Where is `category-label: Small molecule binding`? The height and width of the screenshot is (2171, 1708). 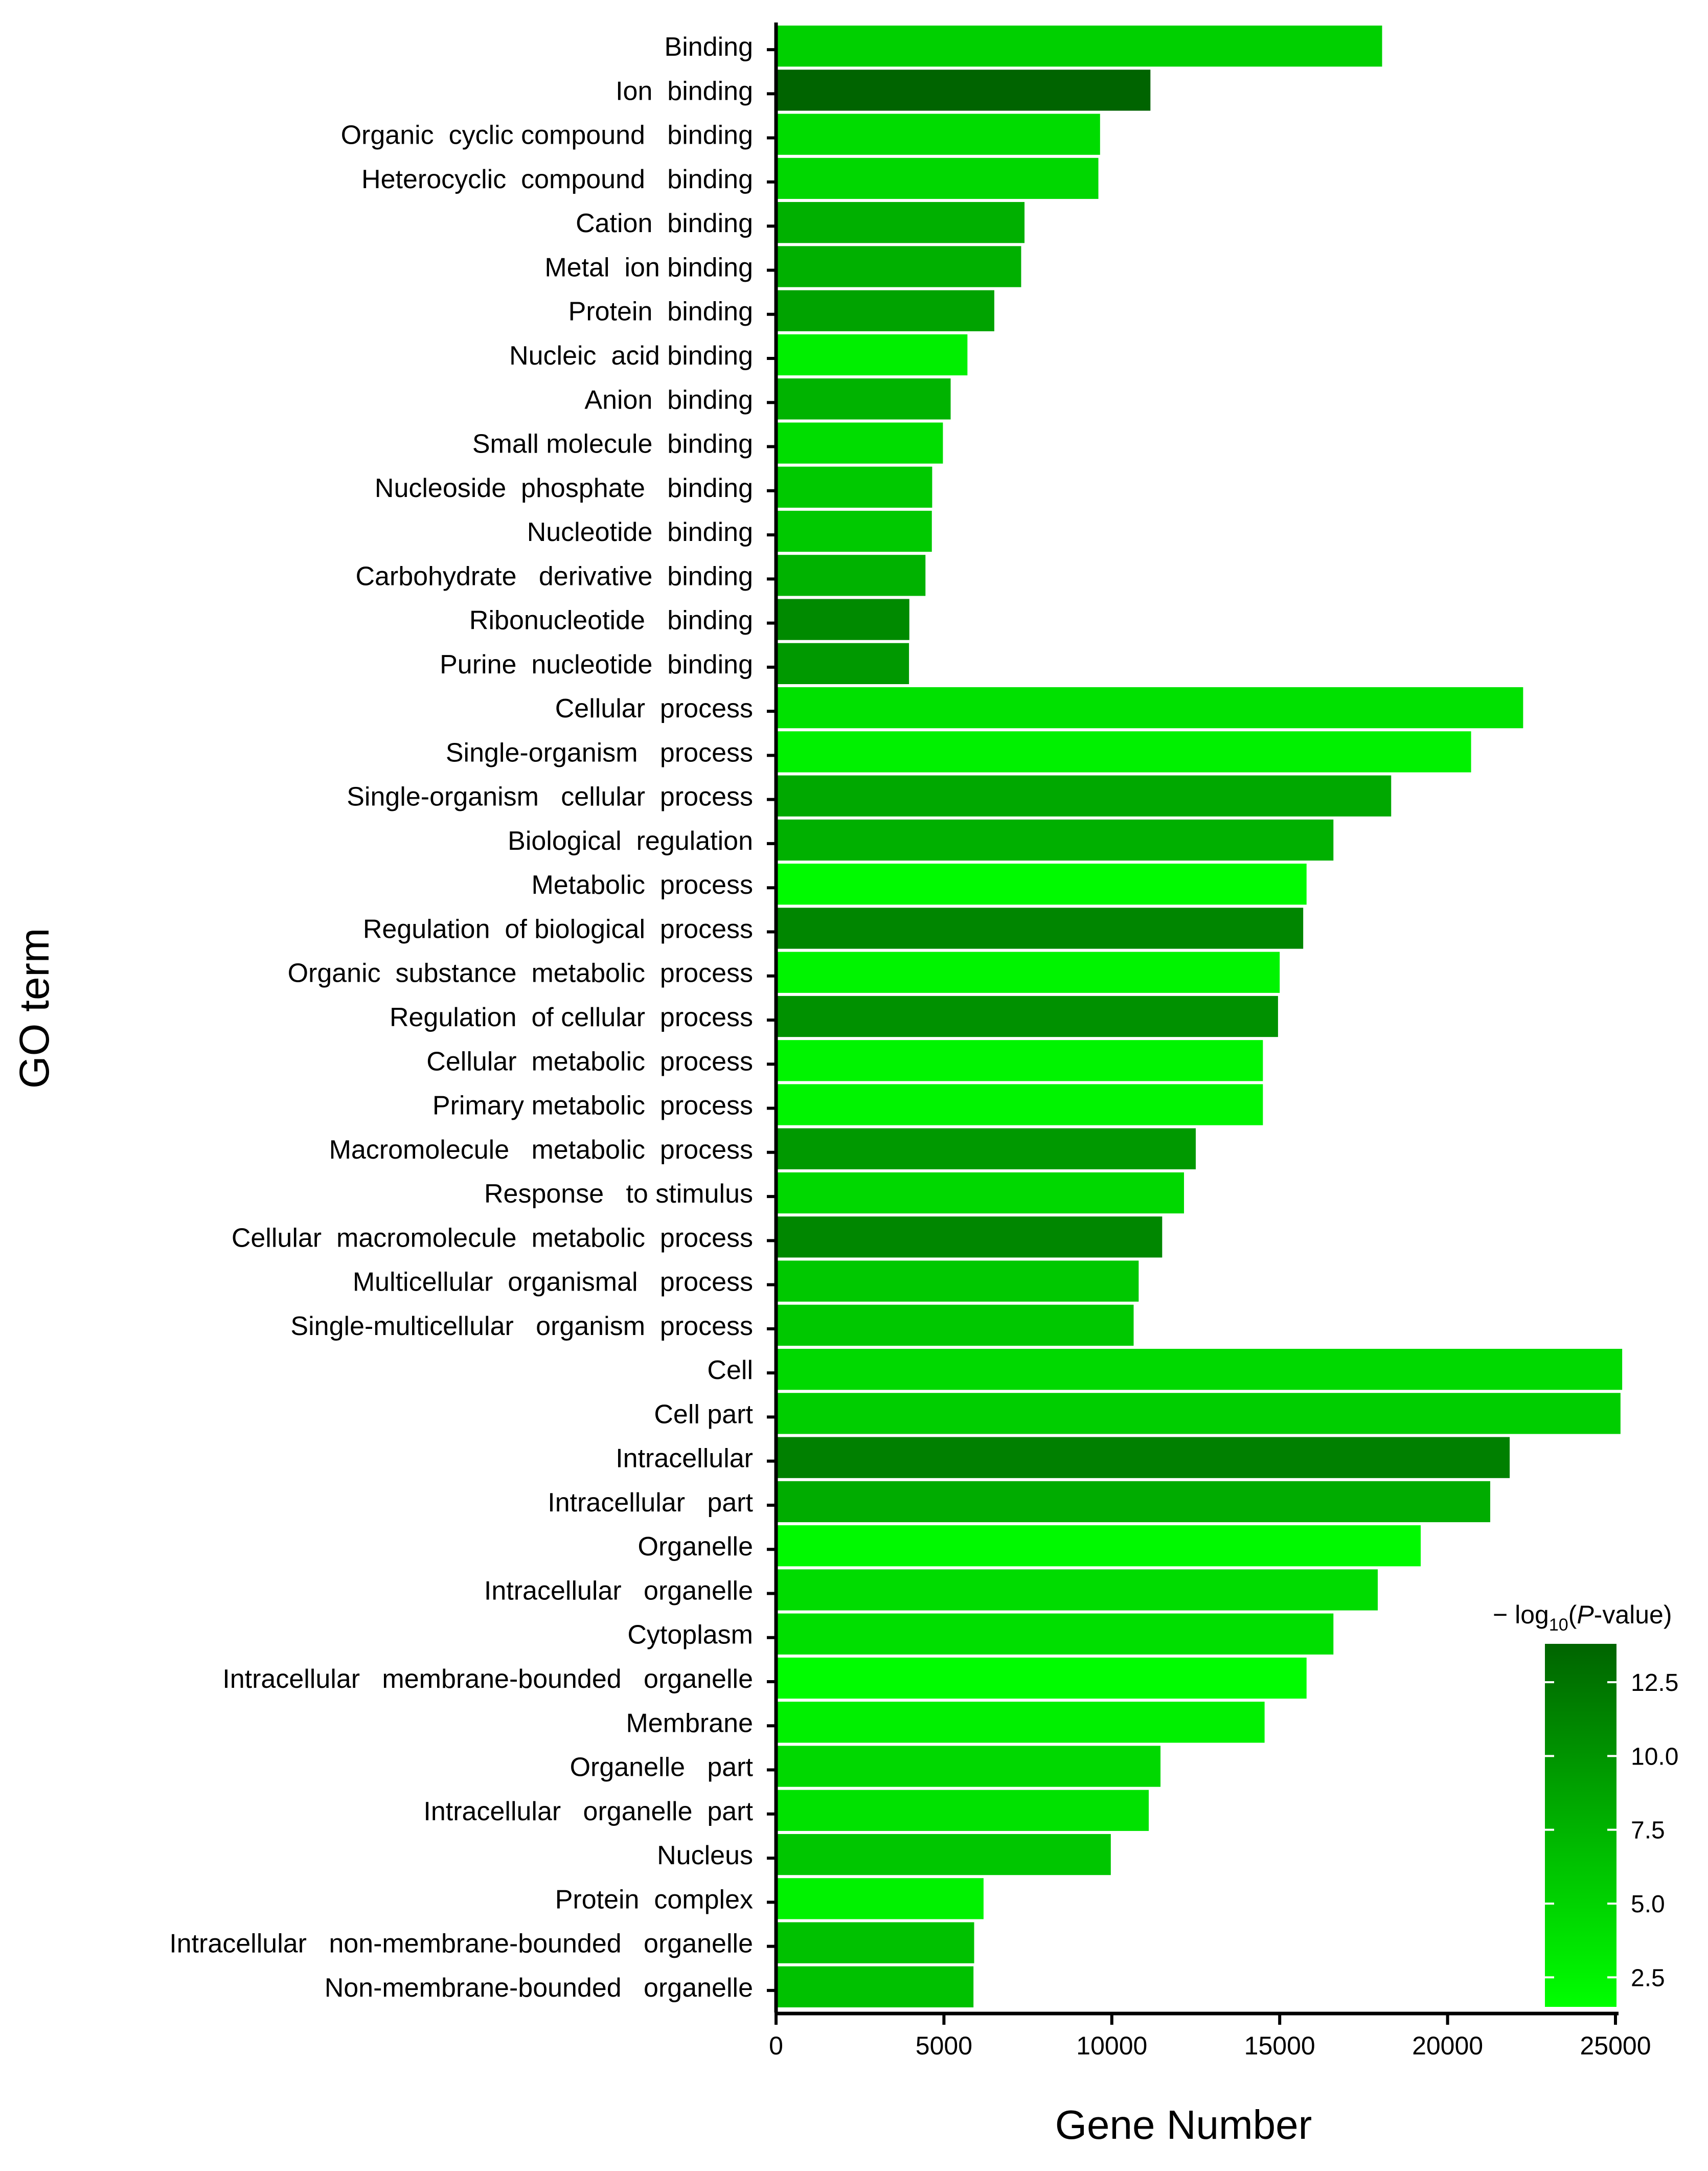
category-label: Small molecule binding is located at coordinates (612, 444).